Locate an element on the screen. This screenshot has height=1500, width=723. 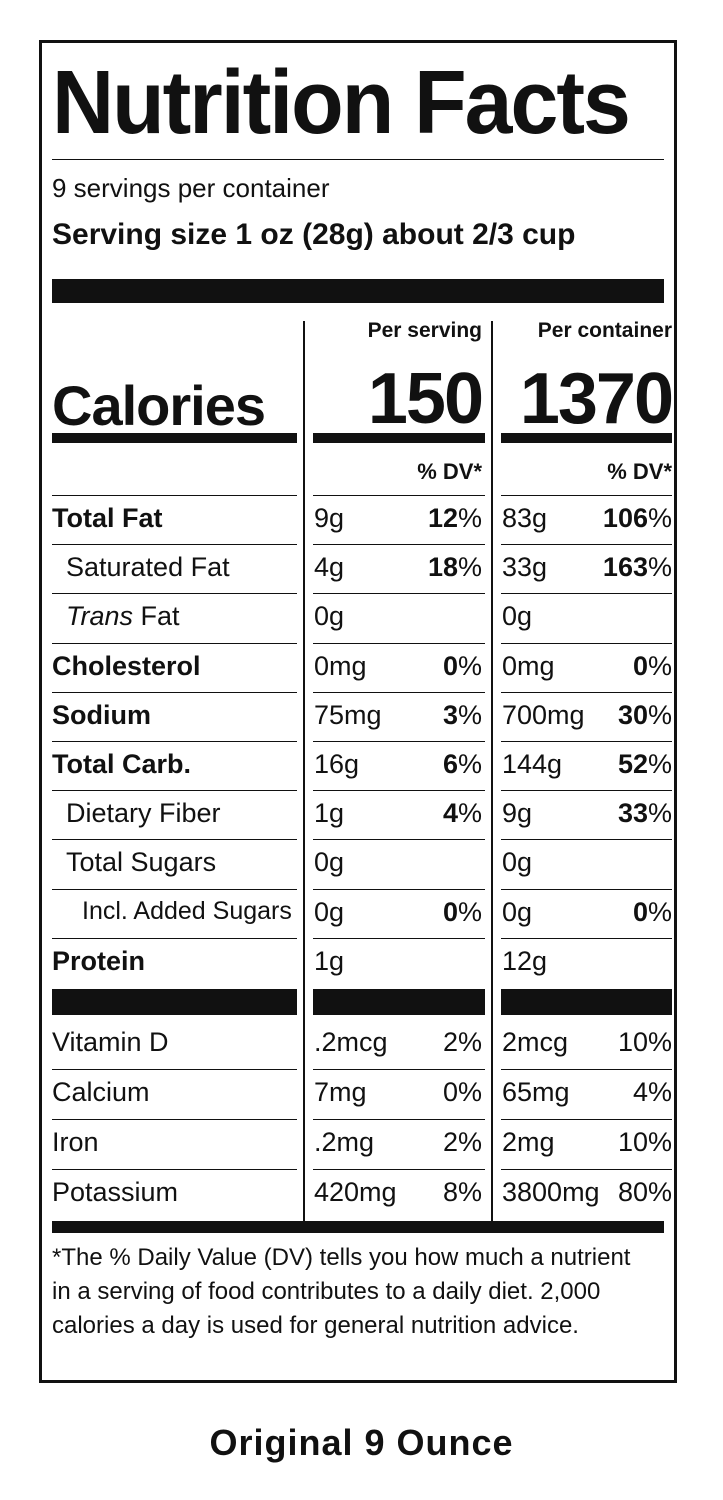
container-dv: 106% is located at coordinates (637, 518).